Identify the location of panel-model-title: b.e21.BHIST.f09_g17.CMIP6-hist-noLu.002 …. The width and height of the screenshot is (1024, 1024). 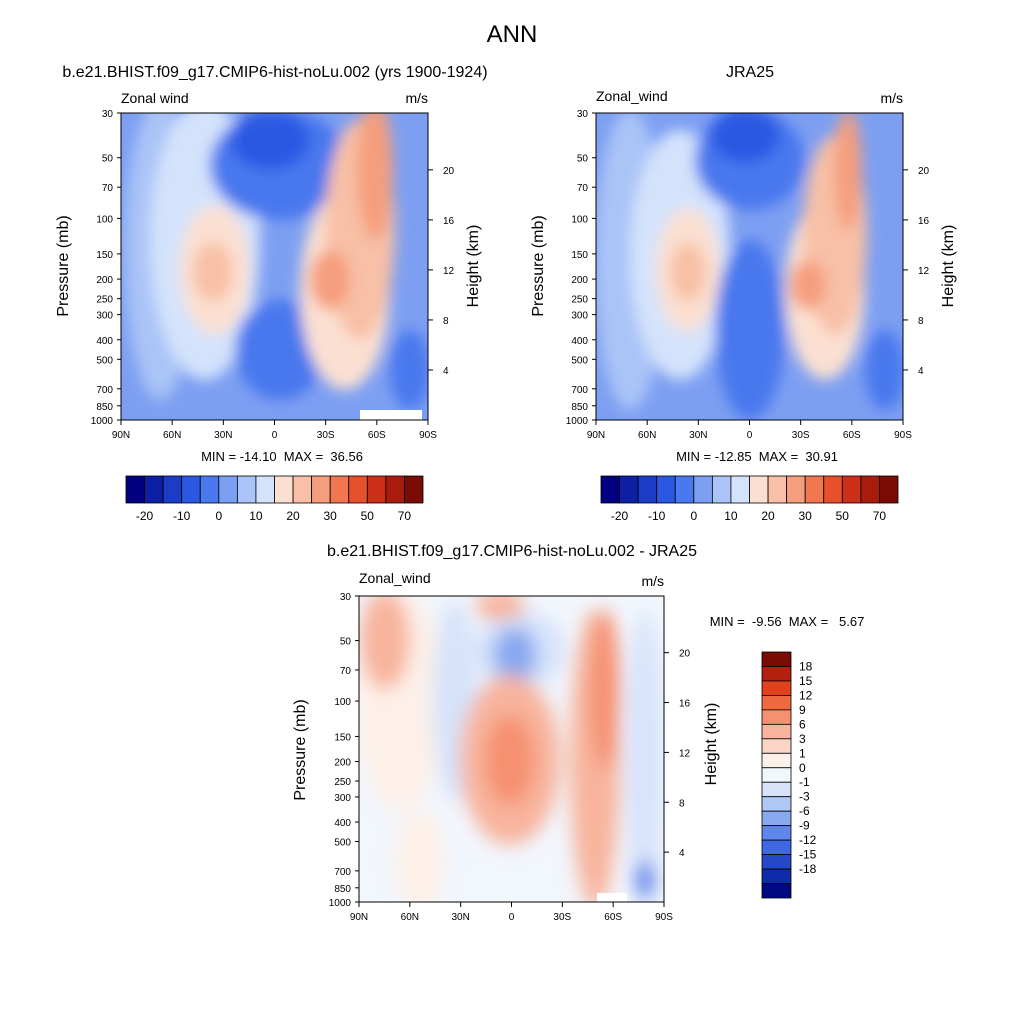
(274, 72).